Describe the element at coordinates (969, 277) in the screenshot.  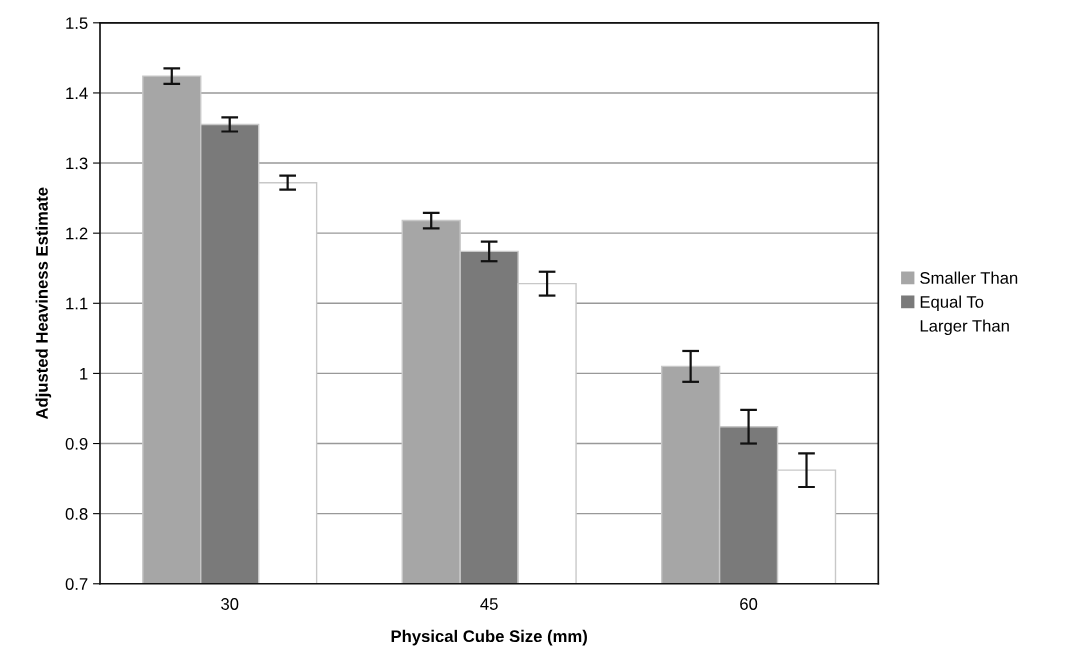
I see `legend-label: Smaller Than` at that location.